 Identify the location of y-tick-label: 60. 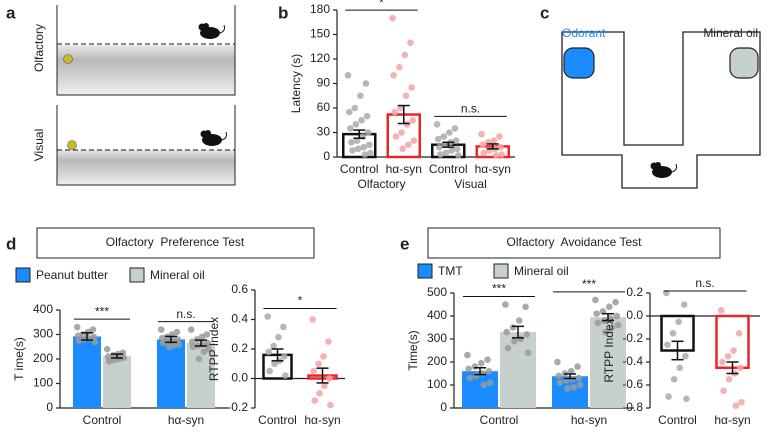
(324, 107).